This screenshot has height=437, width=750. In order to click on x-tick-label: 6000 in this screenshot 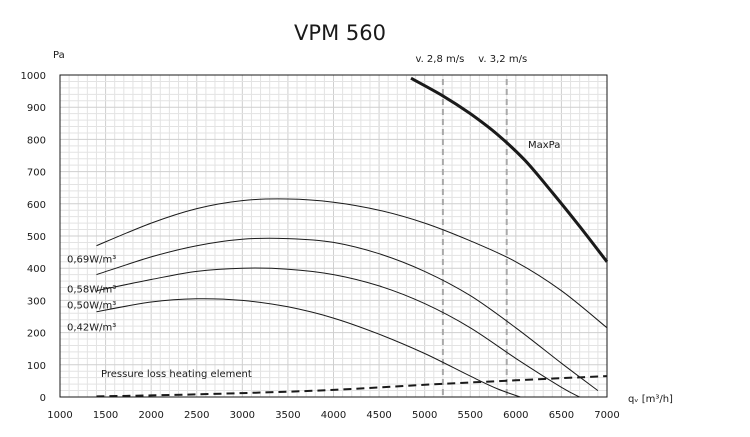, I will do `click(515, 415)`.